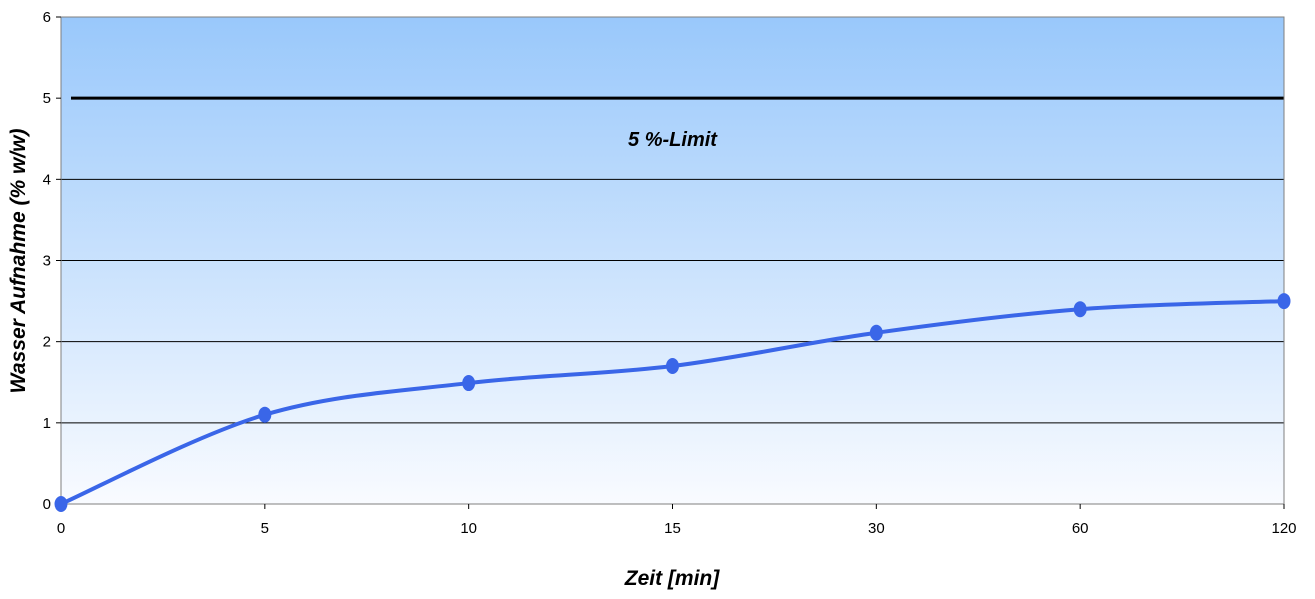  Describe the element at coordinates (61, 528) in the screenshot. I see `x-tick-label: 0` at that location.